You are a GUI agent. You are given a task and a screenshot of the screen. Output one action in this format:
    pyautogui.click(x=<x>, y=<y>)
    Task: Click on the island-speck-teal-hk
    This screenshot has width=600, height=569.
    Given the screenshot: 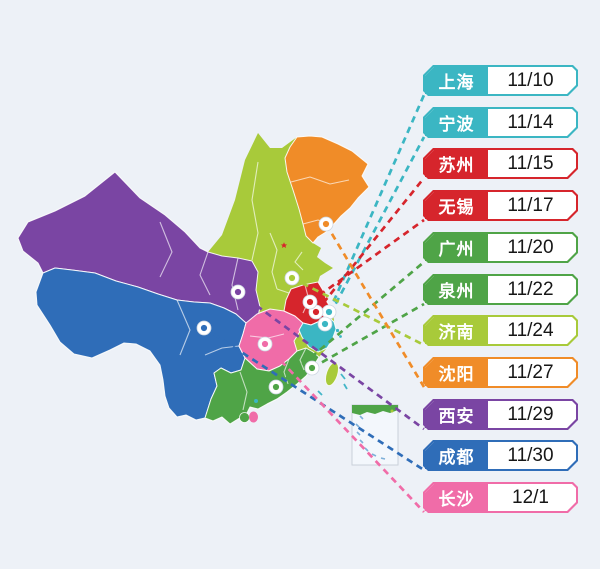 What is the action you would take?
    pyautogui.click(x=256, y=401)
    